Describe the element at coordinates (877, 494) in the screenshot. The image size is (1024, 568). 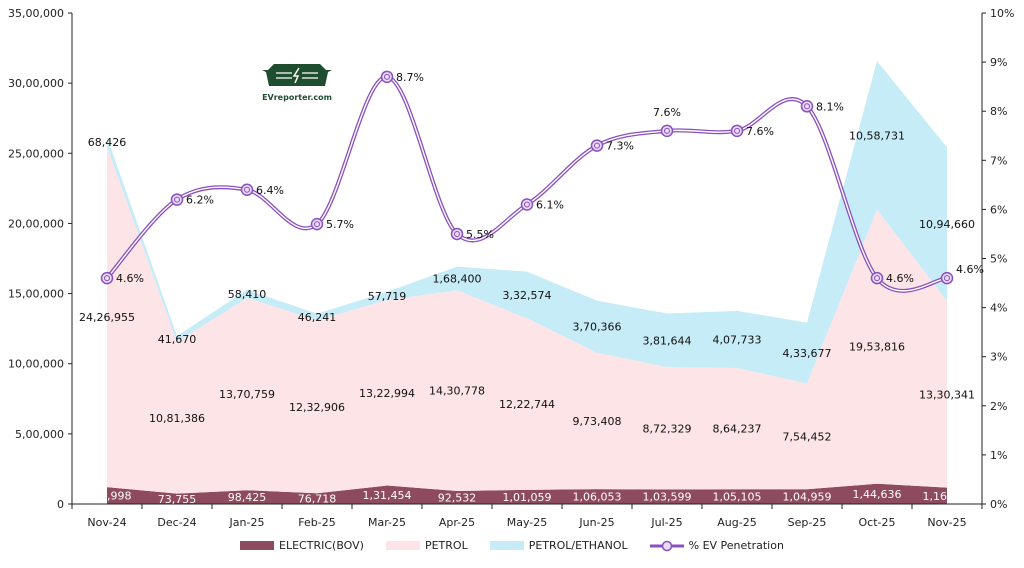
I see `data-label: 1,44,636` at that location.